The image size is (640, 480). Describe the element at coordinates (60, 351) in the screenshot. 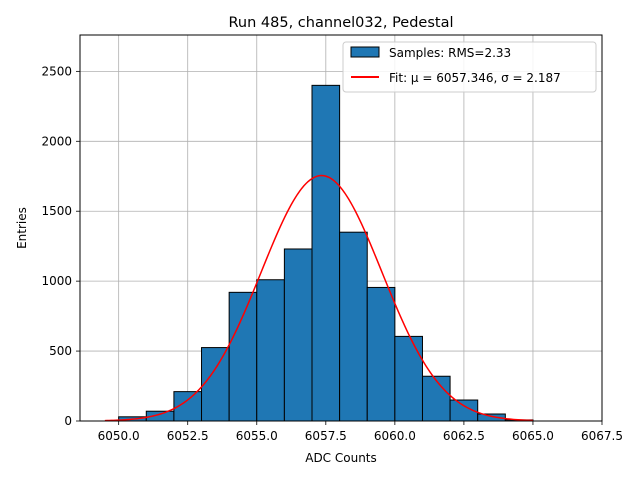

I see `y-tick-label: 500` at that location.